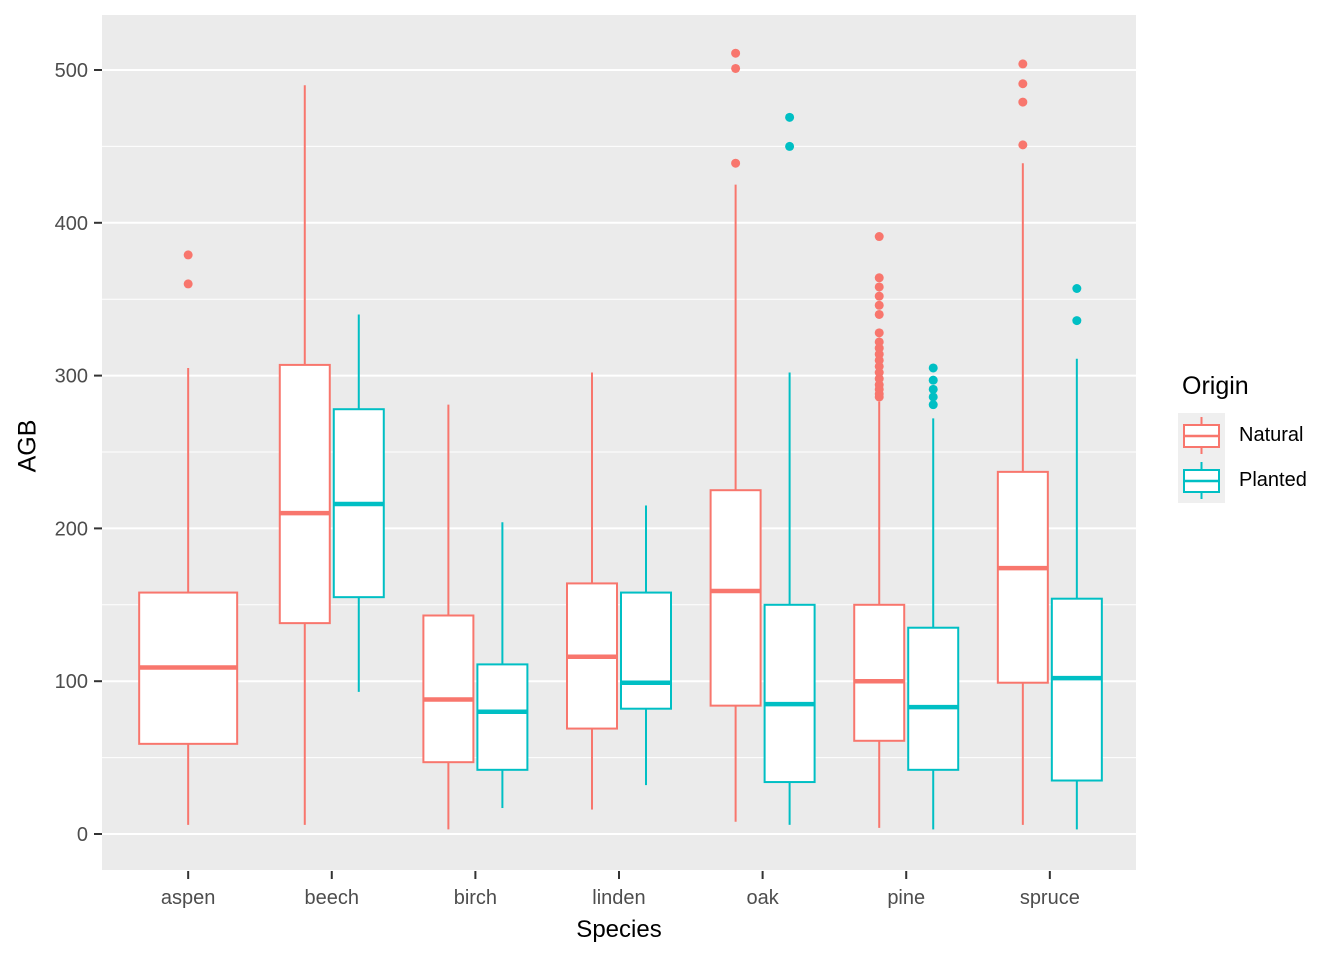 The height and width of the screenshot is (960, 1344). I want to click on box-pine-planted, so click(933, 698).